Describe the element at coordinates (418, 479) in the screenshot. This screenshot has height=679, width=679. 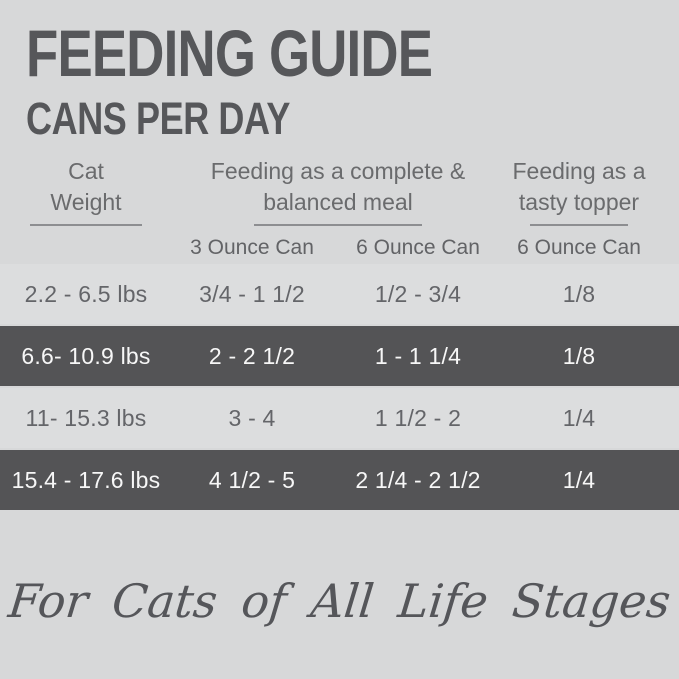
I see `meal-6oz-cell: 2 1/4 - 2 1/2` at that location.